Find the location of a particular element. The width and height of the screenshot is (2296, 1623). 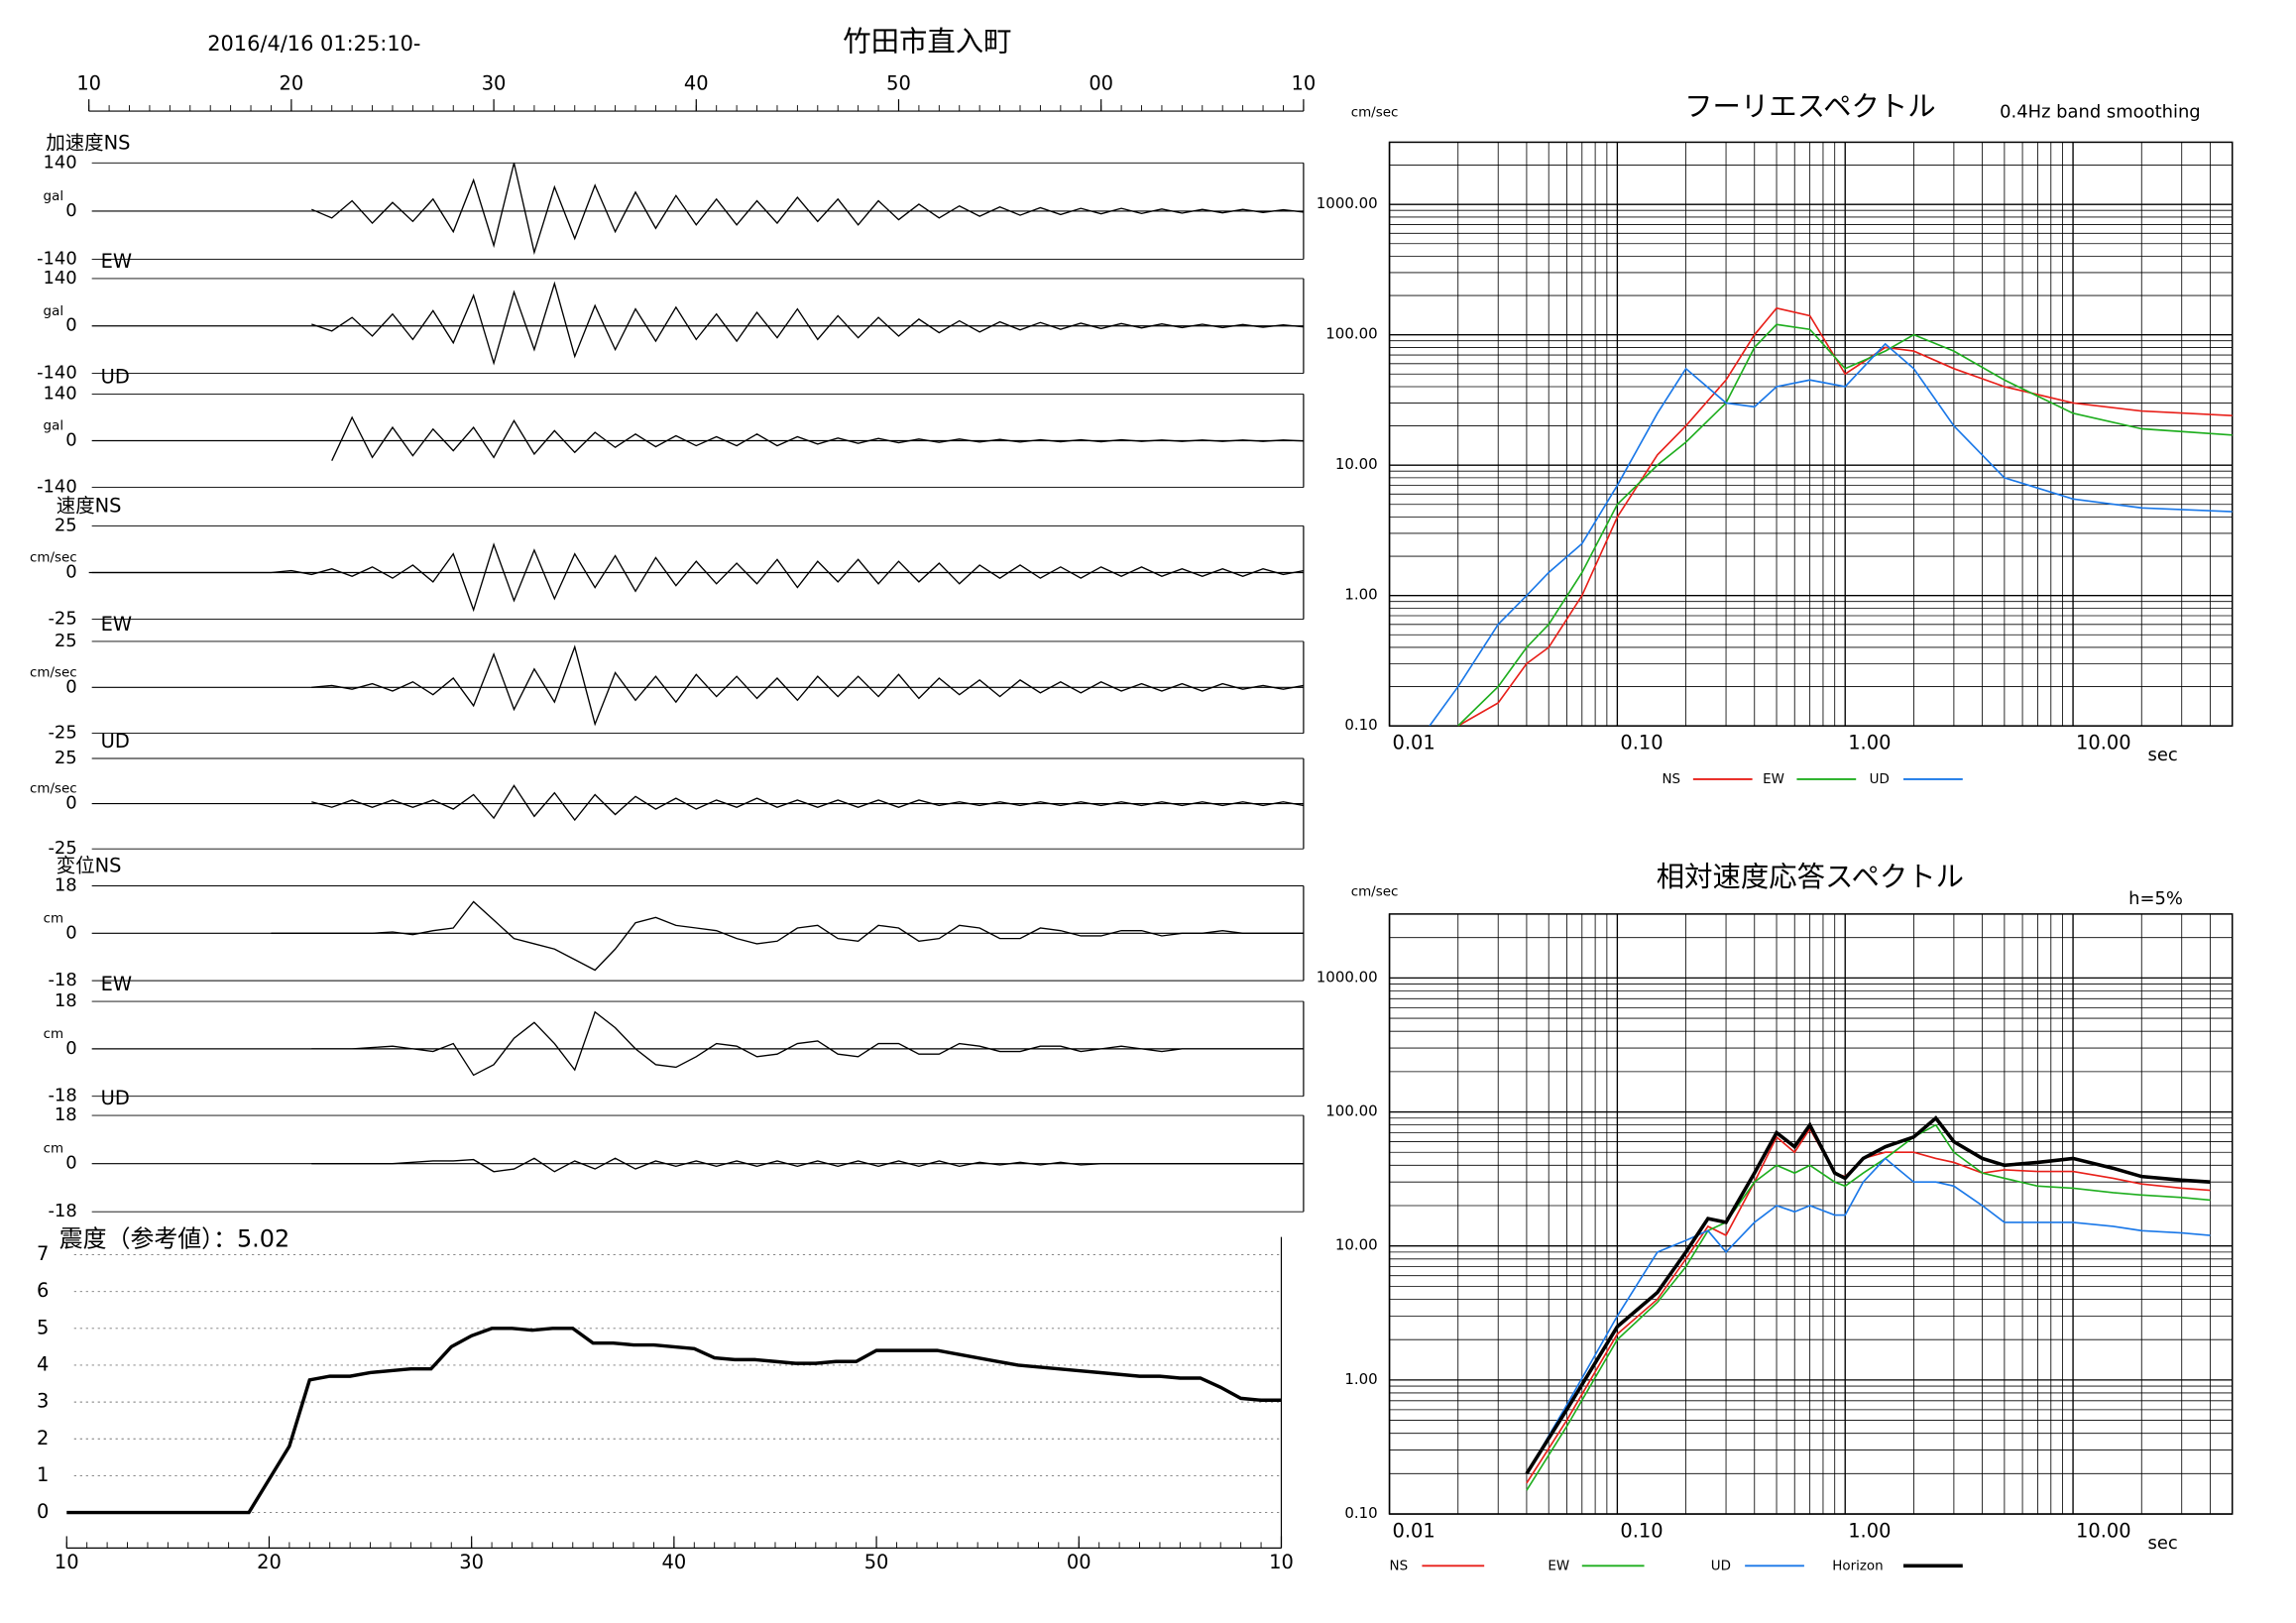

x-tick-label: 10.00 is located at coordinates (2103, 1530).